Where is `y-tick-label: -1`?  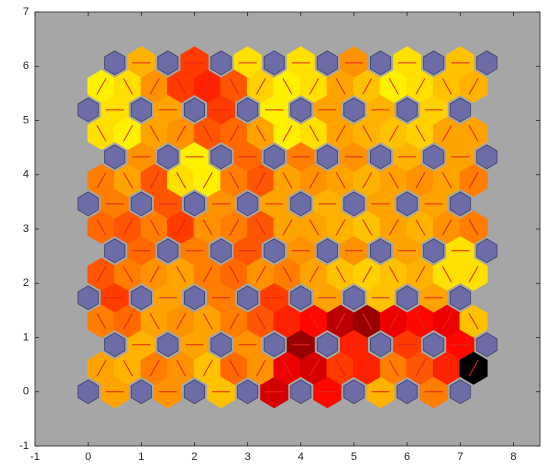
y-tick-label: -1 is located at coordinates (24, 446).